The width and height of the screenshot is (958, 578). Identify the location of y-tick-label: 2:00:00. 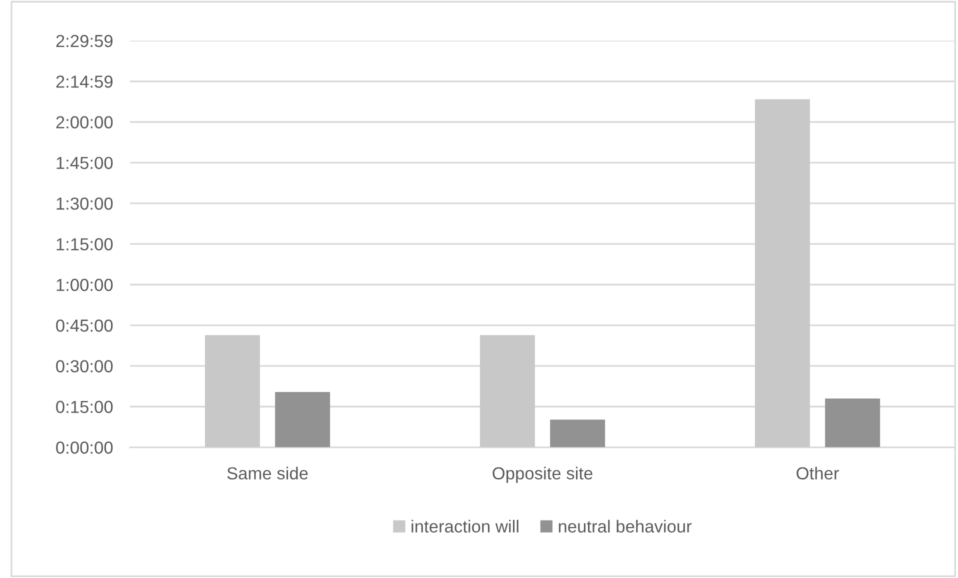
(84, 122).